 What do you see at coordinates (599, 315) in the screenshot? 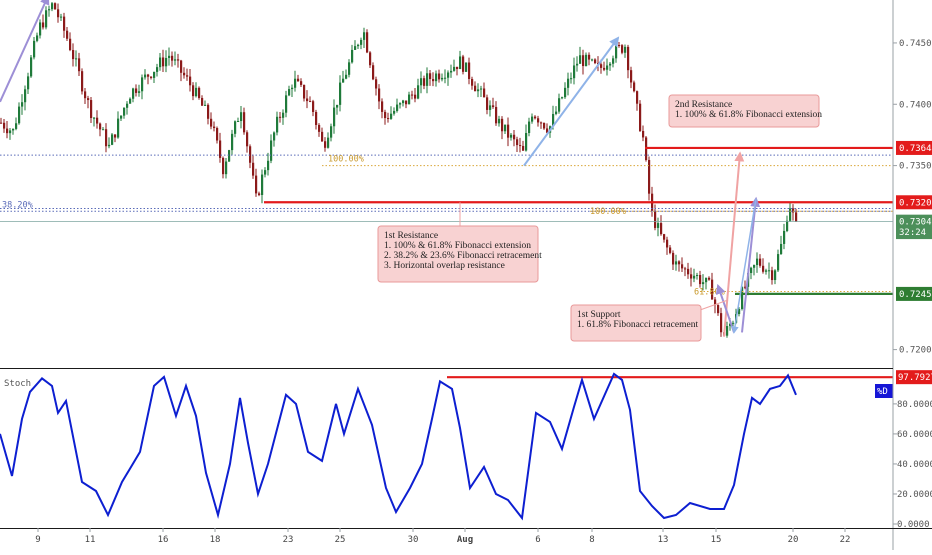
I see `note-1st-support-title: 1st Support` at bounding box center [599, 315].